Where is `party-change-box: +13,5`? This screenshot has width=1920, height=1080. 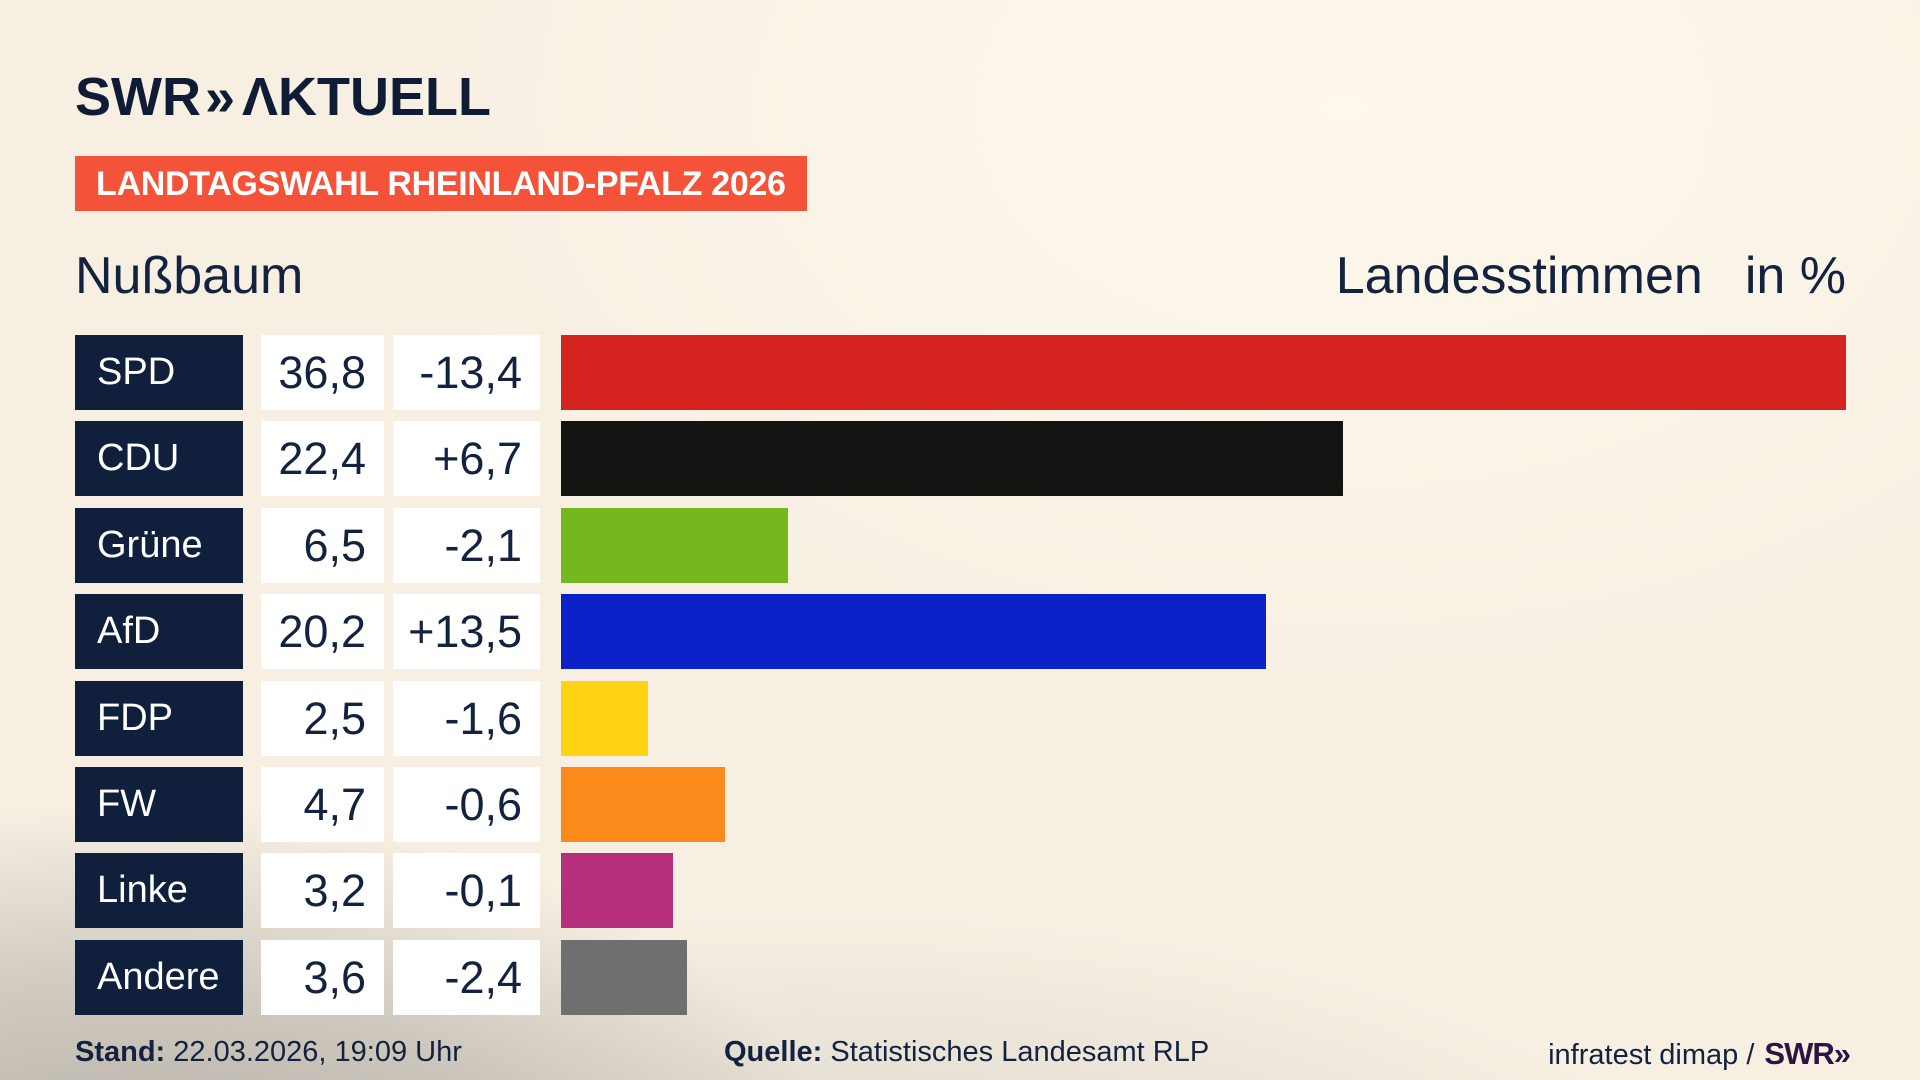
party-change-box: +13,5 is located at coordinates (466, 632).